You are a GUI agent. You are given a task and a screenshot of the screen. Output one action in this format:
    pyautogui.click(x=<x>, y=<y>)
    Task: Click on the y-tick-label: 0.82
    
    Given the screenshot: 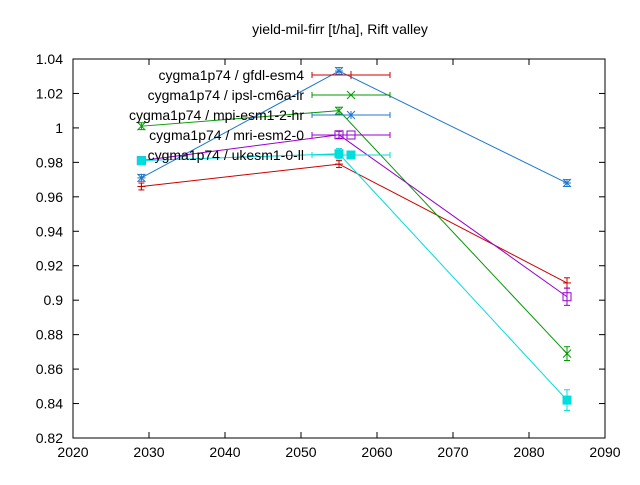 What is the action you would take?
    pyautogui.click(x=49, y=438)
    